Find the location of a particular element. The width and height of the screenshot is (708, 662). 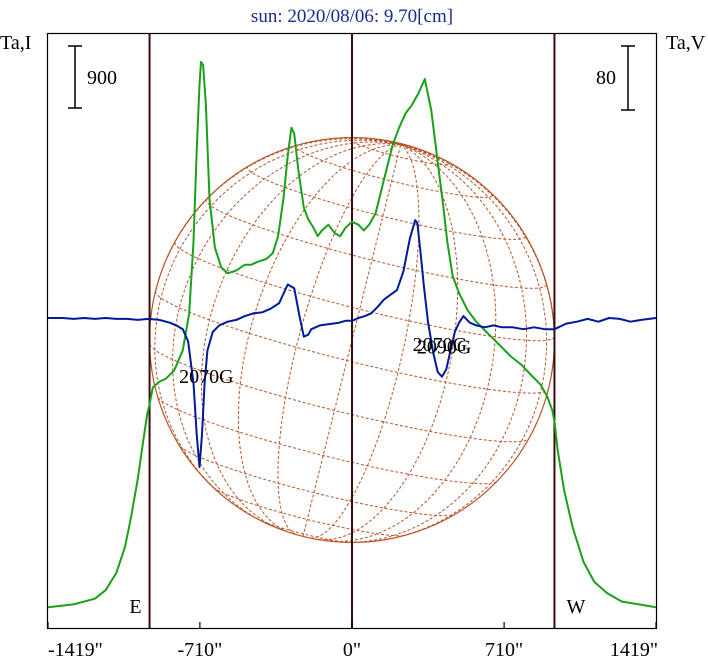

left-scale-bar is located at coordinates (75, 77).